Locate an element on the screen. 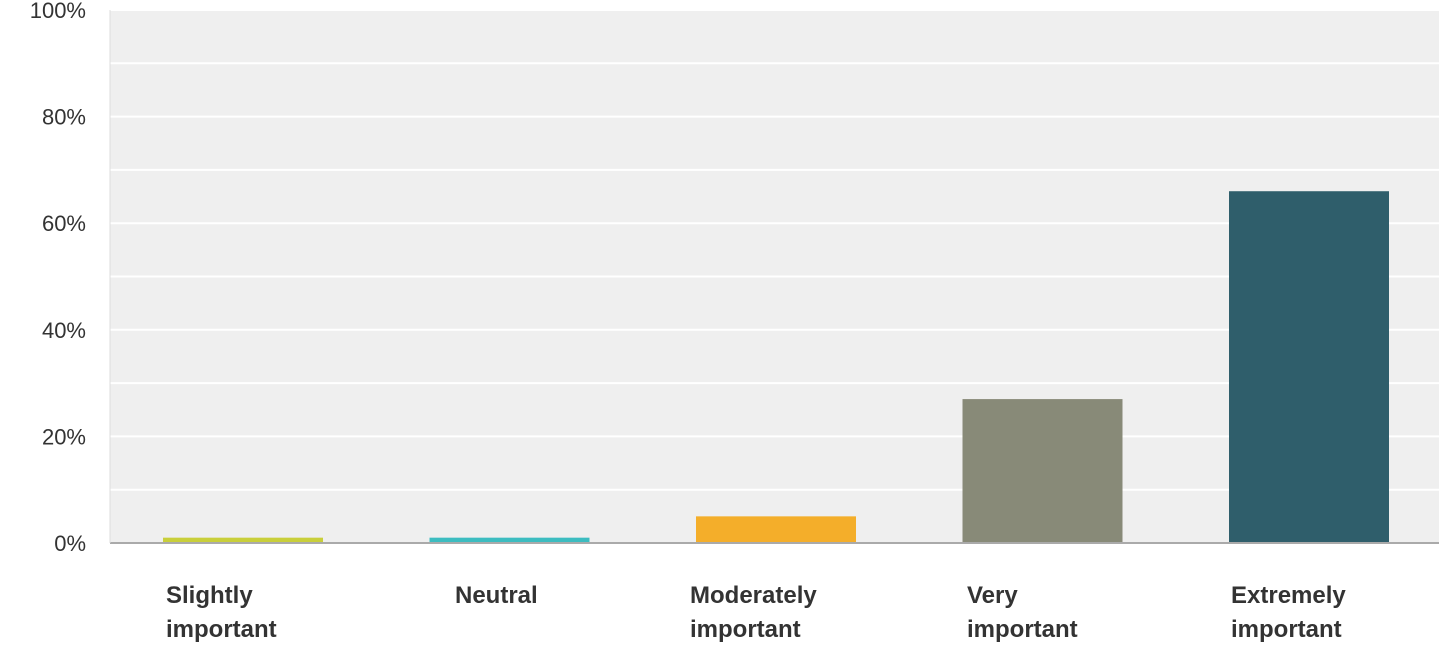 The image size is (1439, 650). x-tick-label: Very important is located at coordinates (1022, 612).